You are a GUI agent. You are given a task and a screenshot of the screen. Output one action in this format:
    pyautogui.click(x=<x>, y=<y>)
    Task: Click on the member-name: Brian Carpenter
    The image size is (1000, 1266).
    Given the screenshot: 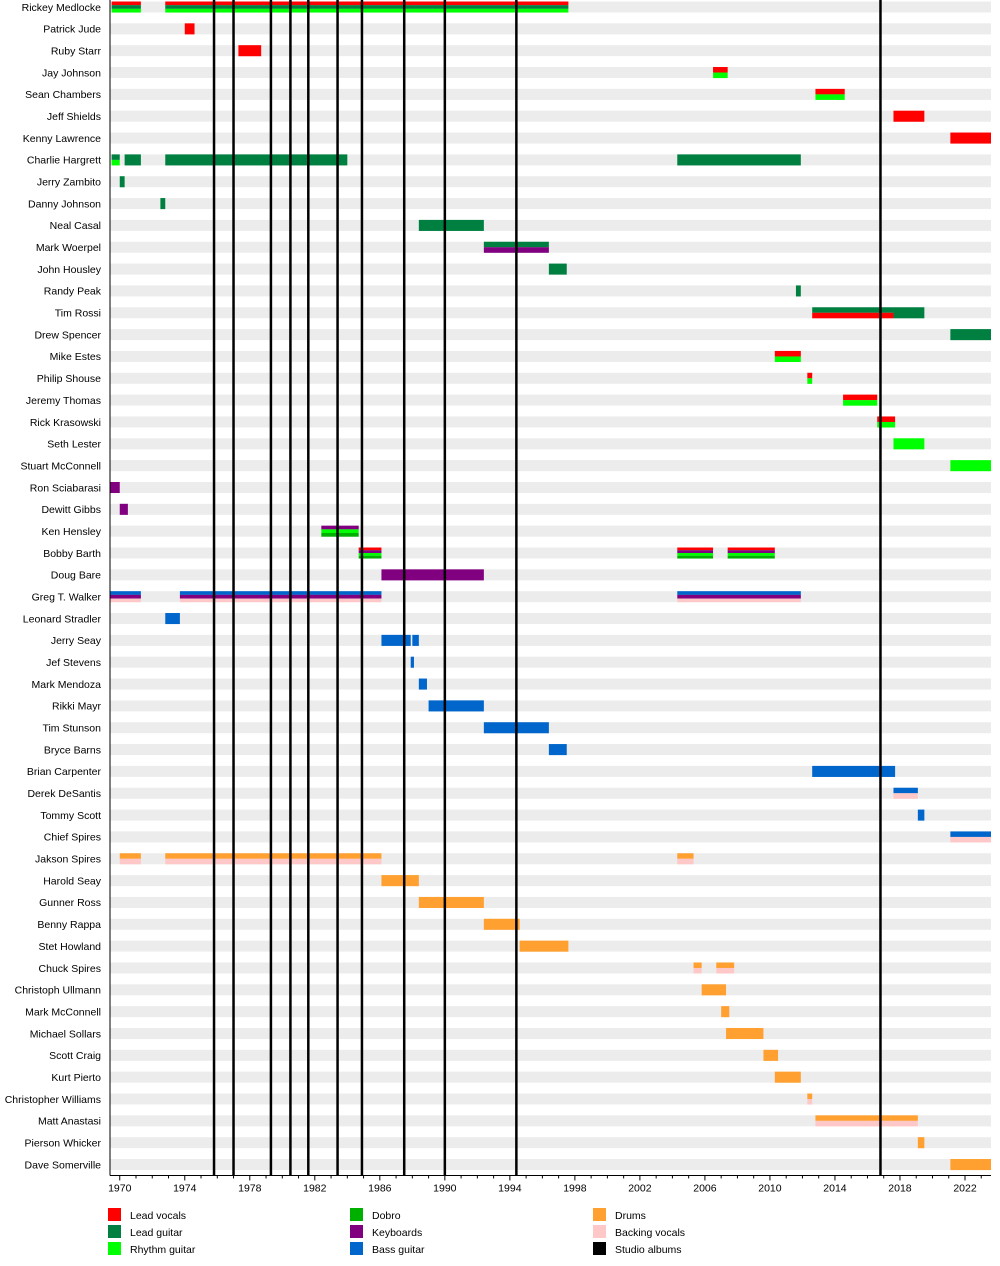 What is the action you would take?
    pyautogui.click(x=64, y=772)
    